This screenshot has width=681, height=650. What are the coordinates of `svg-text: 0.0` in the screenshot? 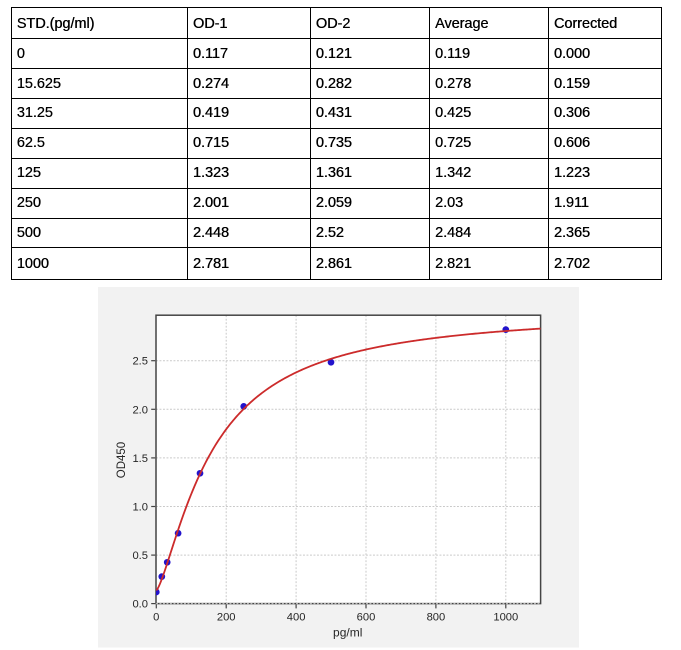 It's located at (140, 605).